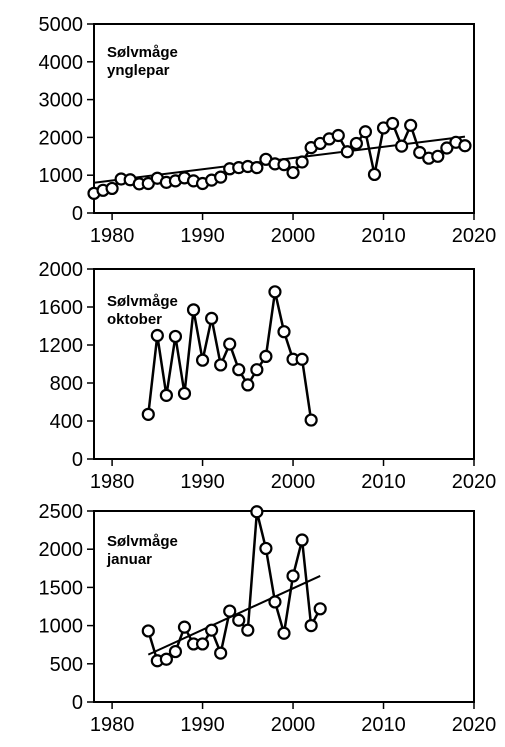 The height and width of the screenshot is (747, 505). I want to click on y-tick-label: 1500, so click(61, 588).